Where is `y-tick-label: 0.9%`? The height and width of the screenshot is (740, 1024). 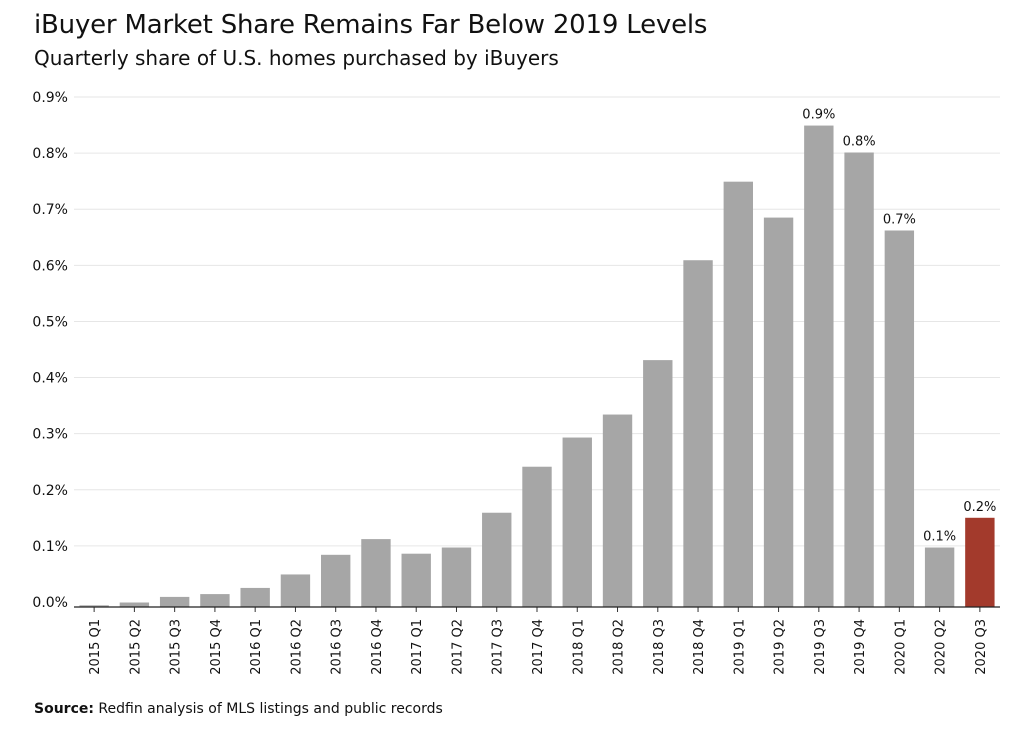 y-tick-label: 0.9% is located at coordinates (50, 98).